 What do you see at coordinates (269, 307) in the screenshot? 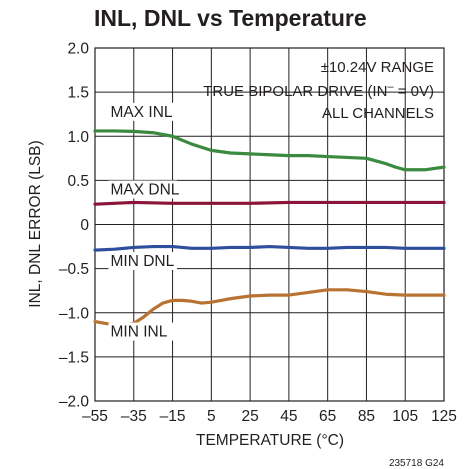
I see `series-line-min-inl` at bounding box center [269, 307].